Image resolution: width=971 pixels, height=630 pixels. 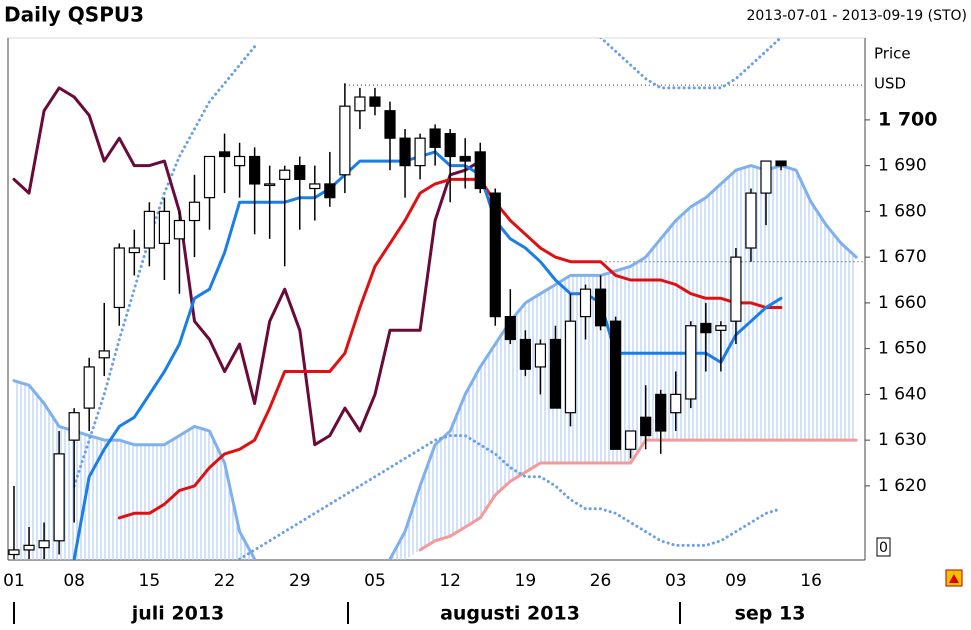 What do you see at coordinates (892, 54) in the screenshot?
I see `y-axis-label: Price` at bounding box center [892, 54].